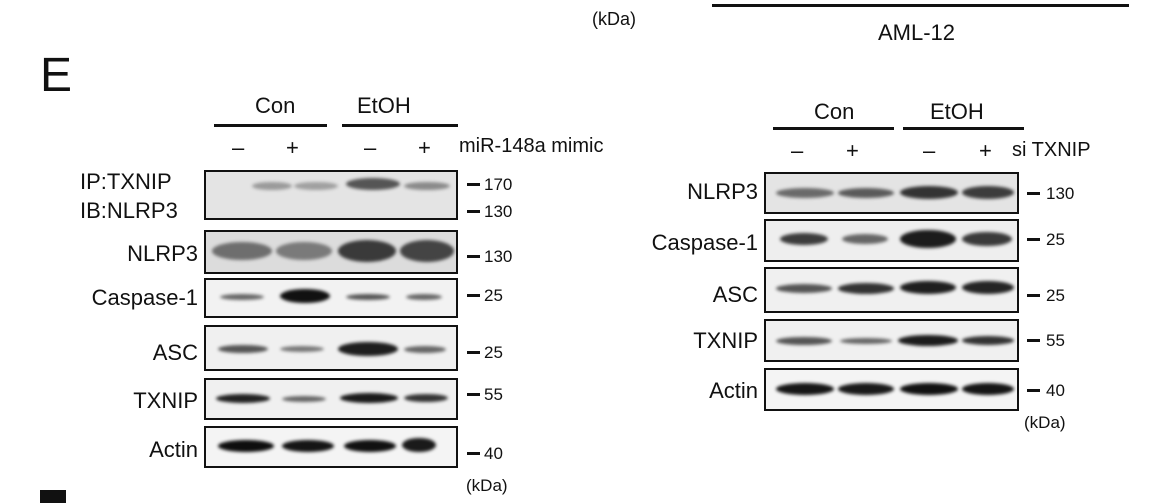 The image size is (1158, 503). I want to click on right-blot-nlrp3, so click(891, 193).